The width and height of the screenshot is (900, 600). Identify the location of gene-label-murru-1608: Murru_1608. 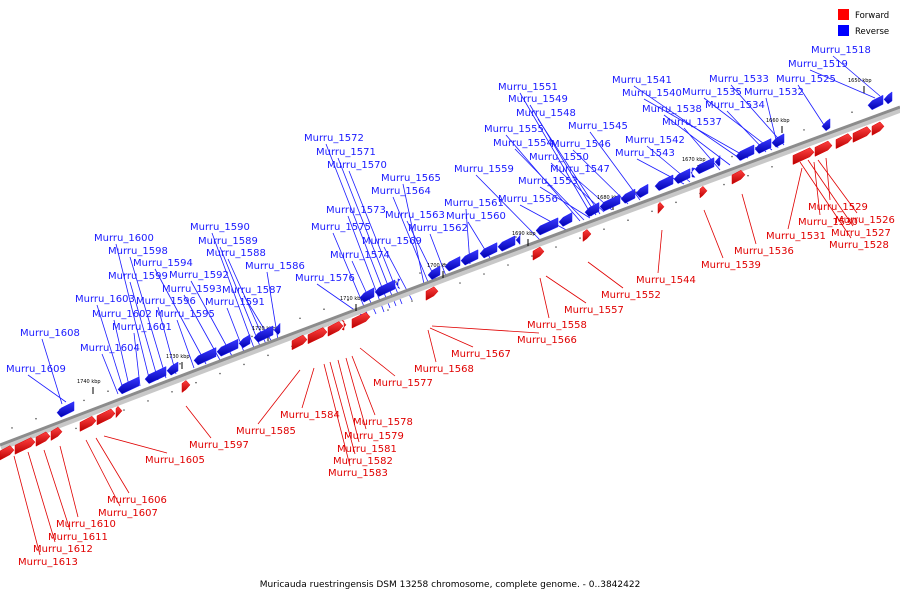
(50, 333).